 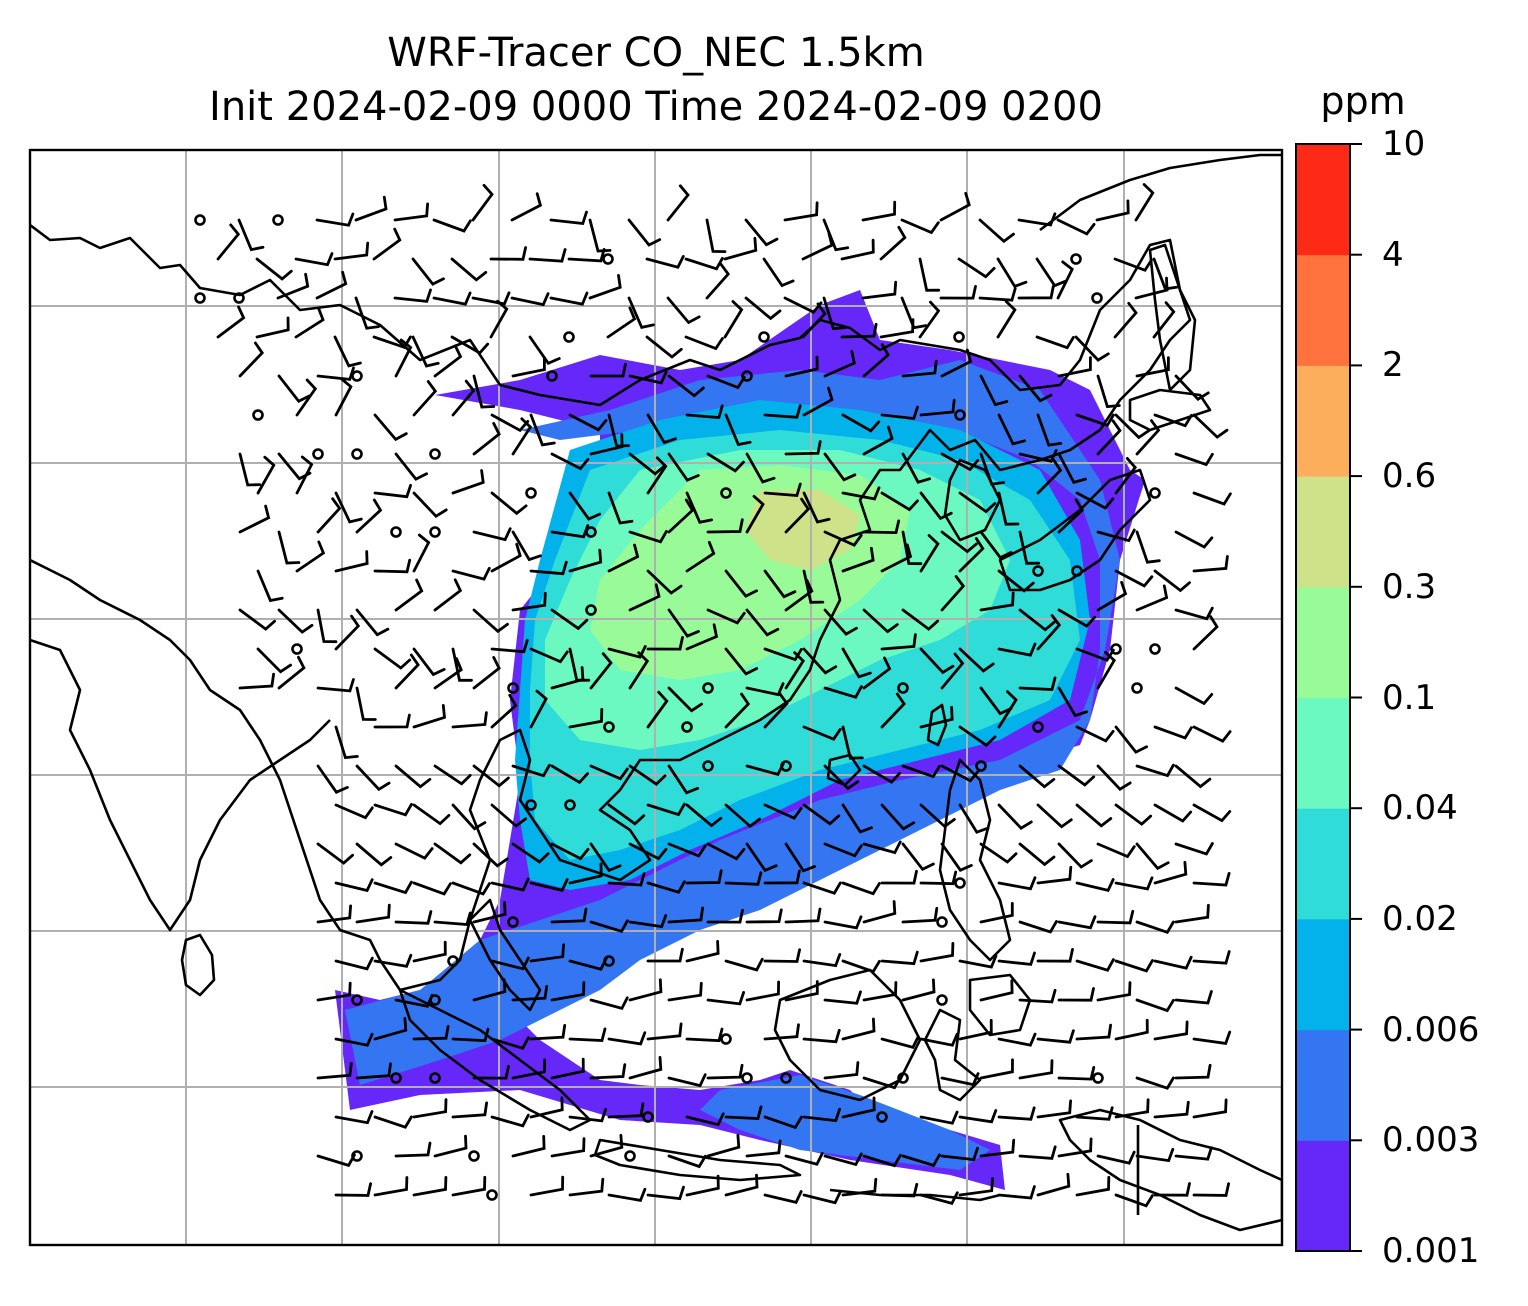 What do you see at coordinates (505, 955) in the screenshot?
I see `coastline-peninsula-malaysia` at bounding box center [505, 955].